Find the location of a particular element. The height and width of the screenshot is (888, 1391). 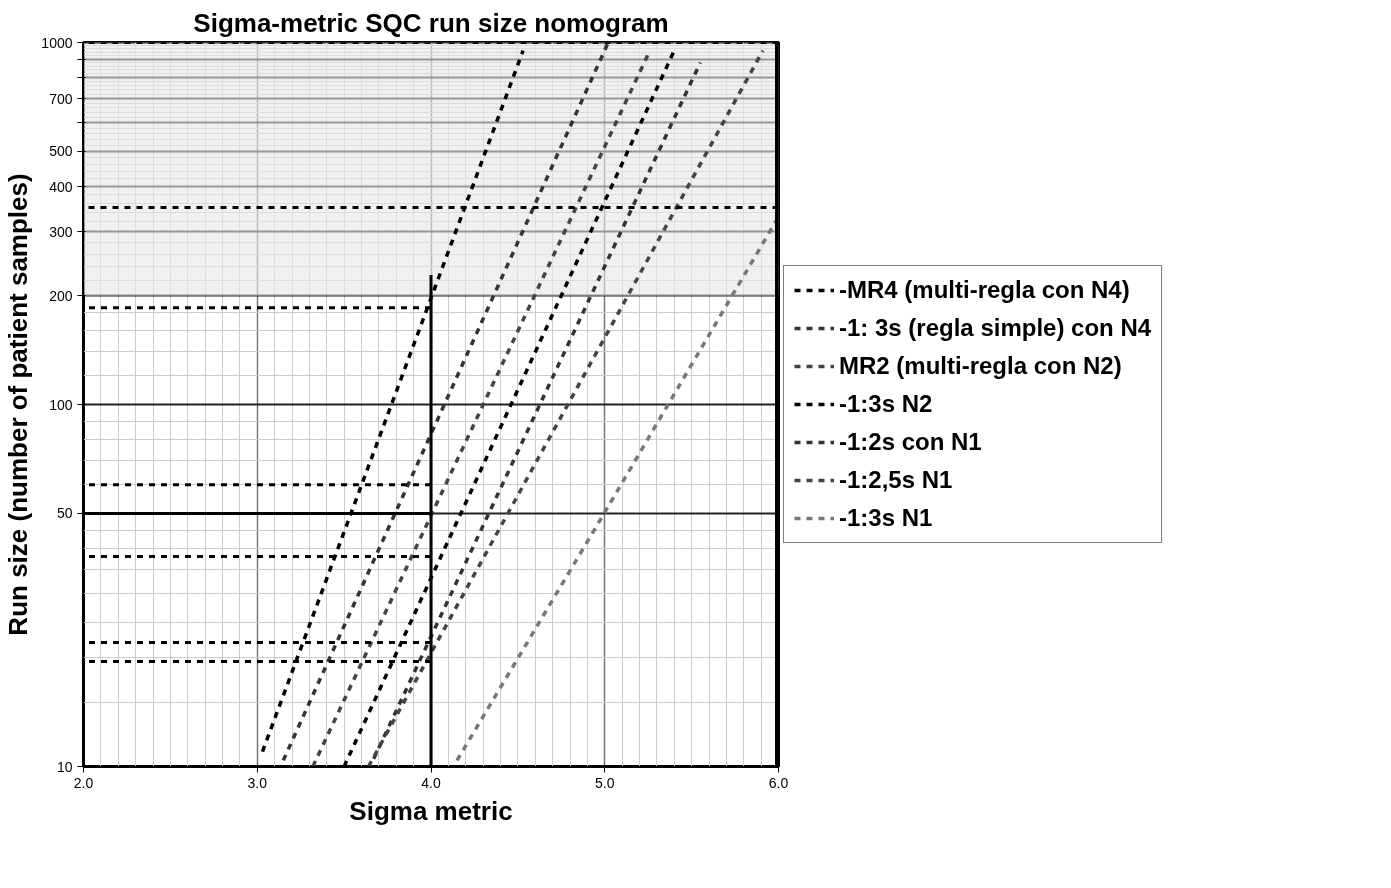

y-tick-label: 300 is located at coordinates (61, 231).